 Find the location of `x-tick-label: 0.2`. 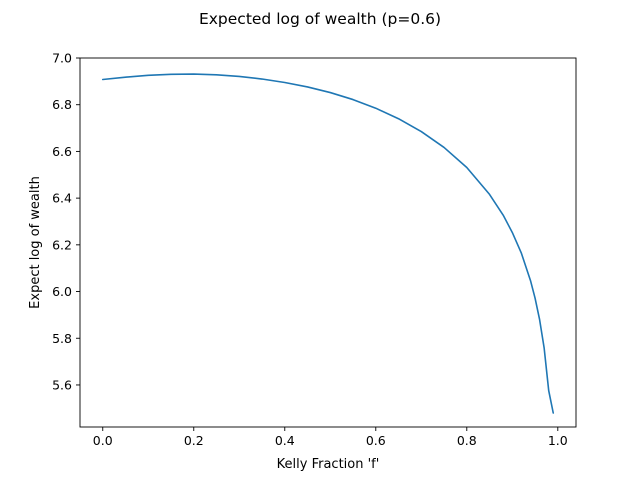

x-tick-label: 0.2 is located at coordinates (194, 440).